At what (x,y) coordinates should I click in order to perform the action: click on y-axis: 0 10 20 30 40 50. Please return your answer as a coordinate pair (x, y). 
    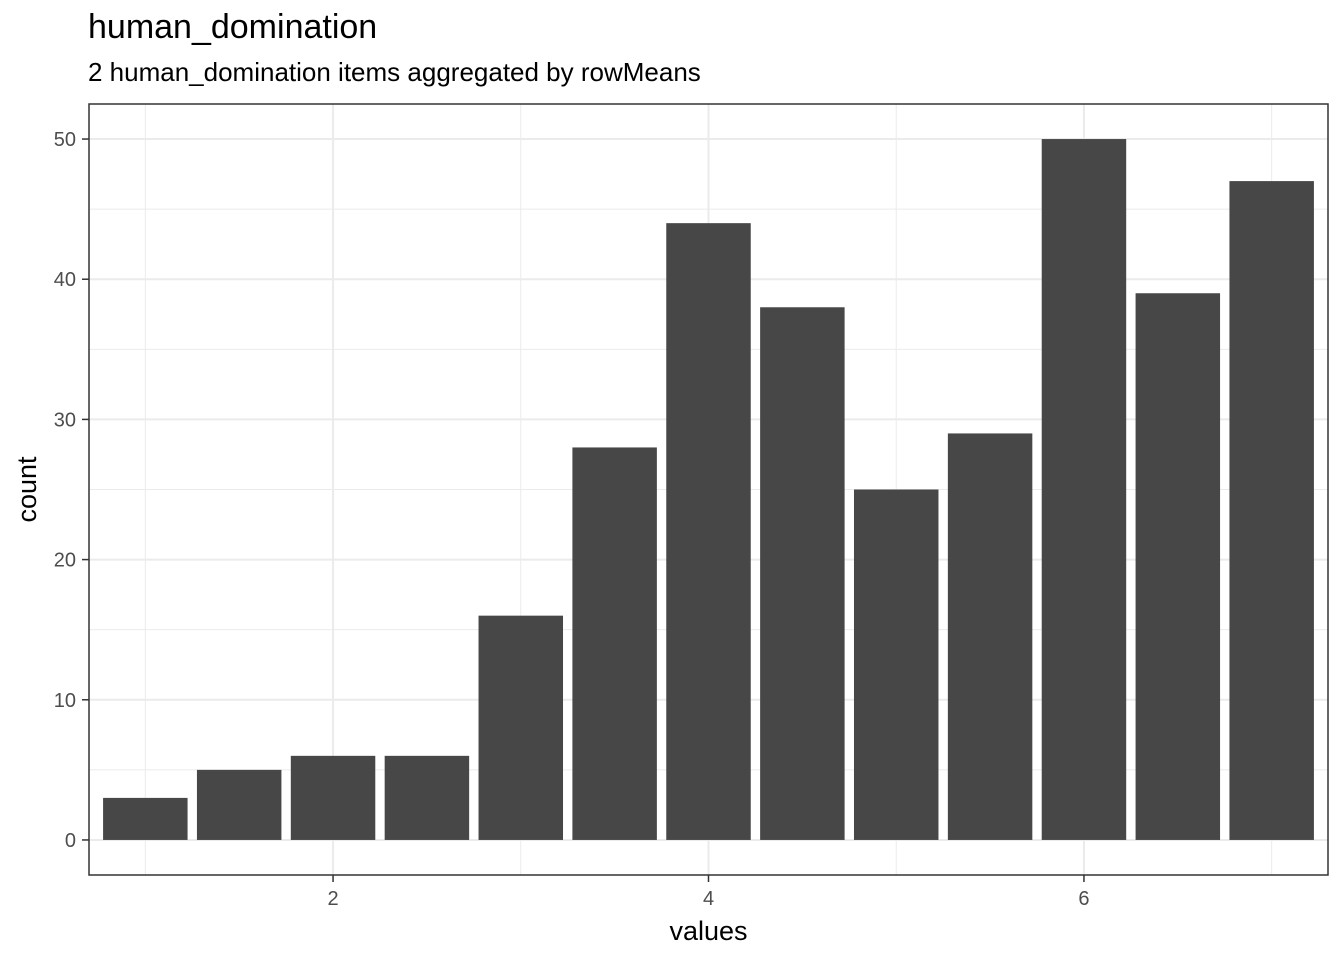
    Looking at the image, I should click on (71, 490).